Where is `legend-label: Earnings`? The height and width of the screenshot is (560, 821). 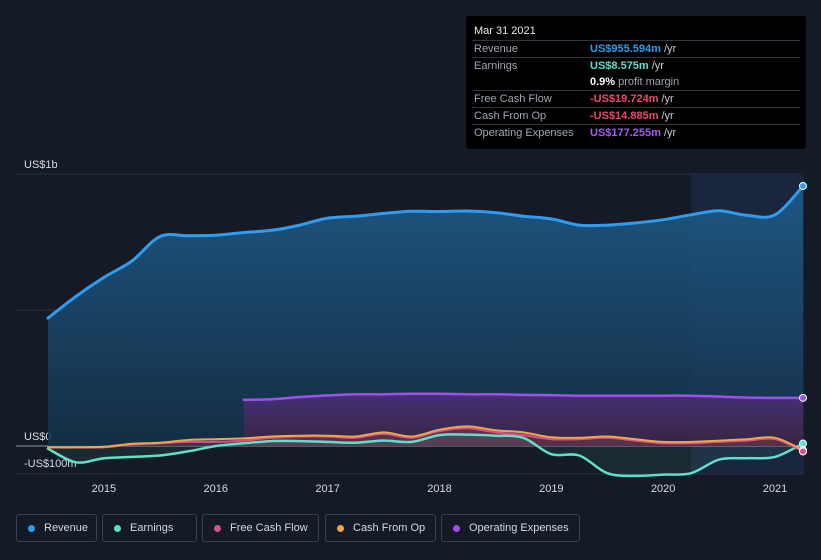
legend-label: Earnings is located at coordinates (152, 528).